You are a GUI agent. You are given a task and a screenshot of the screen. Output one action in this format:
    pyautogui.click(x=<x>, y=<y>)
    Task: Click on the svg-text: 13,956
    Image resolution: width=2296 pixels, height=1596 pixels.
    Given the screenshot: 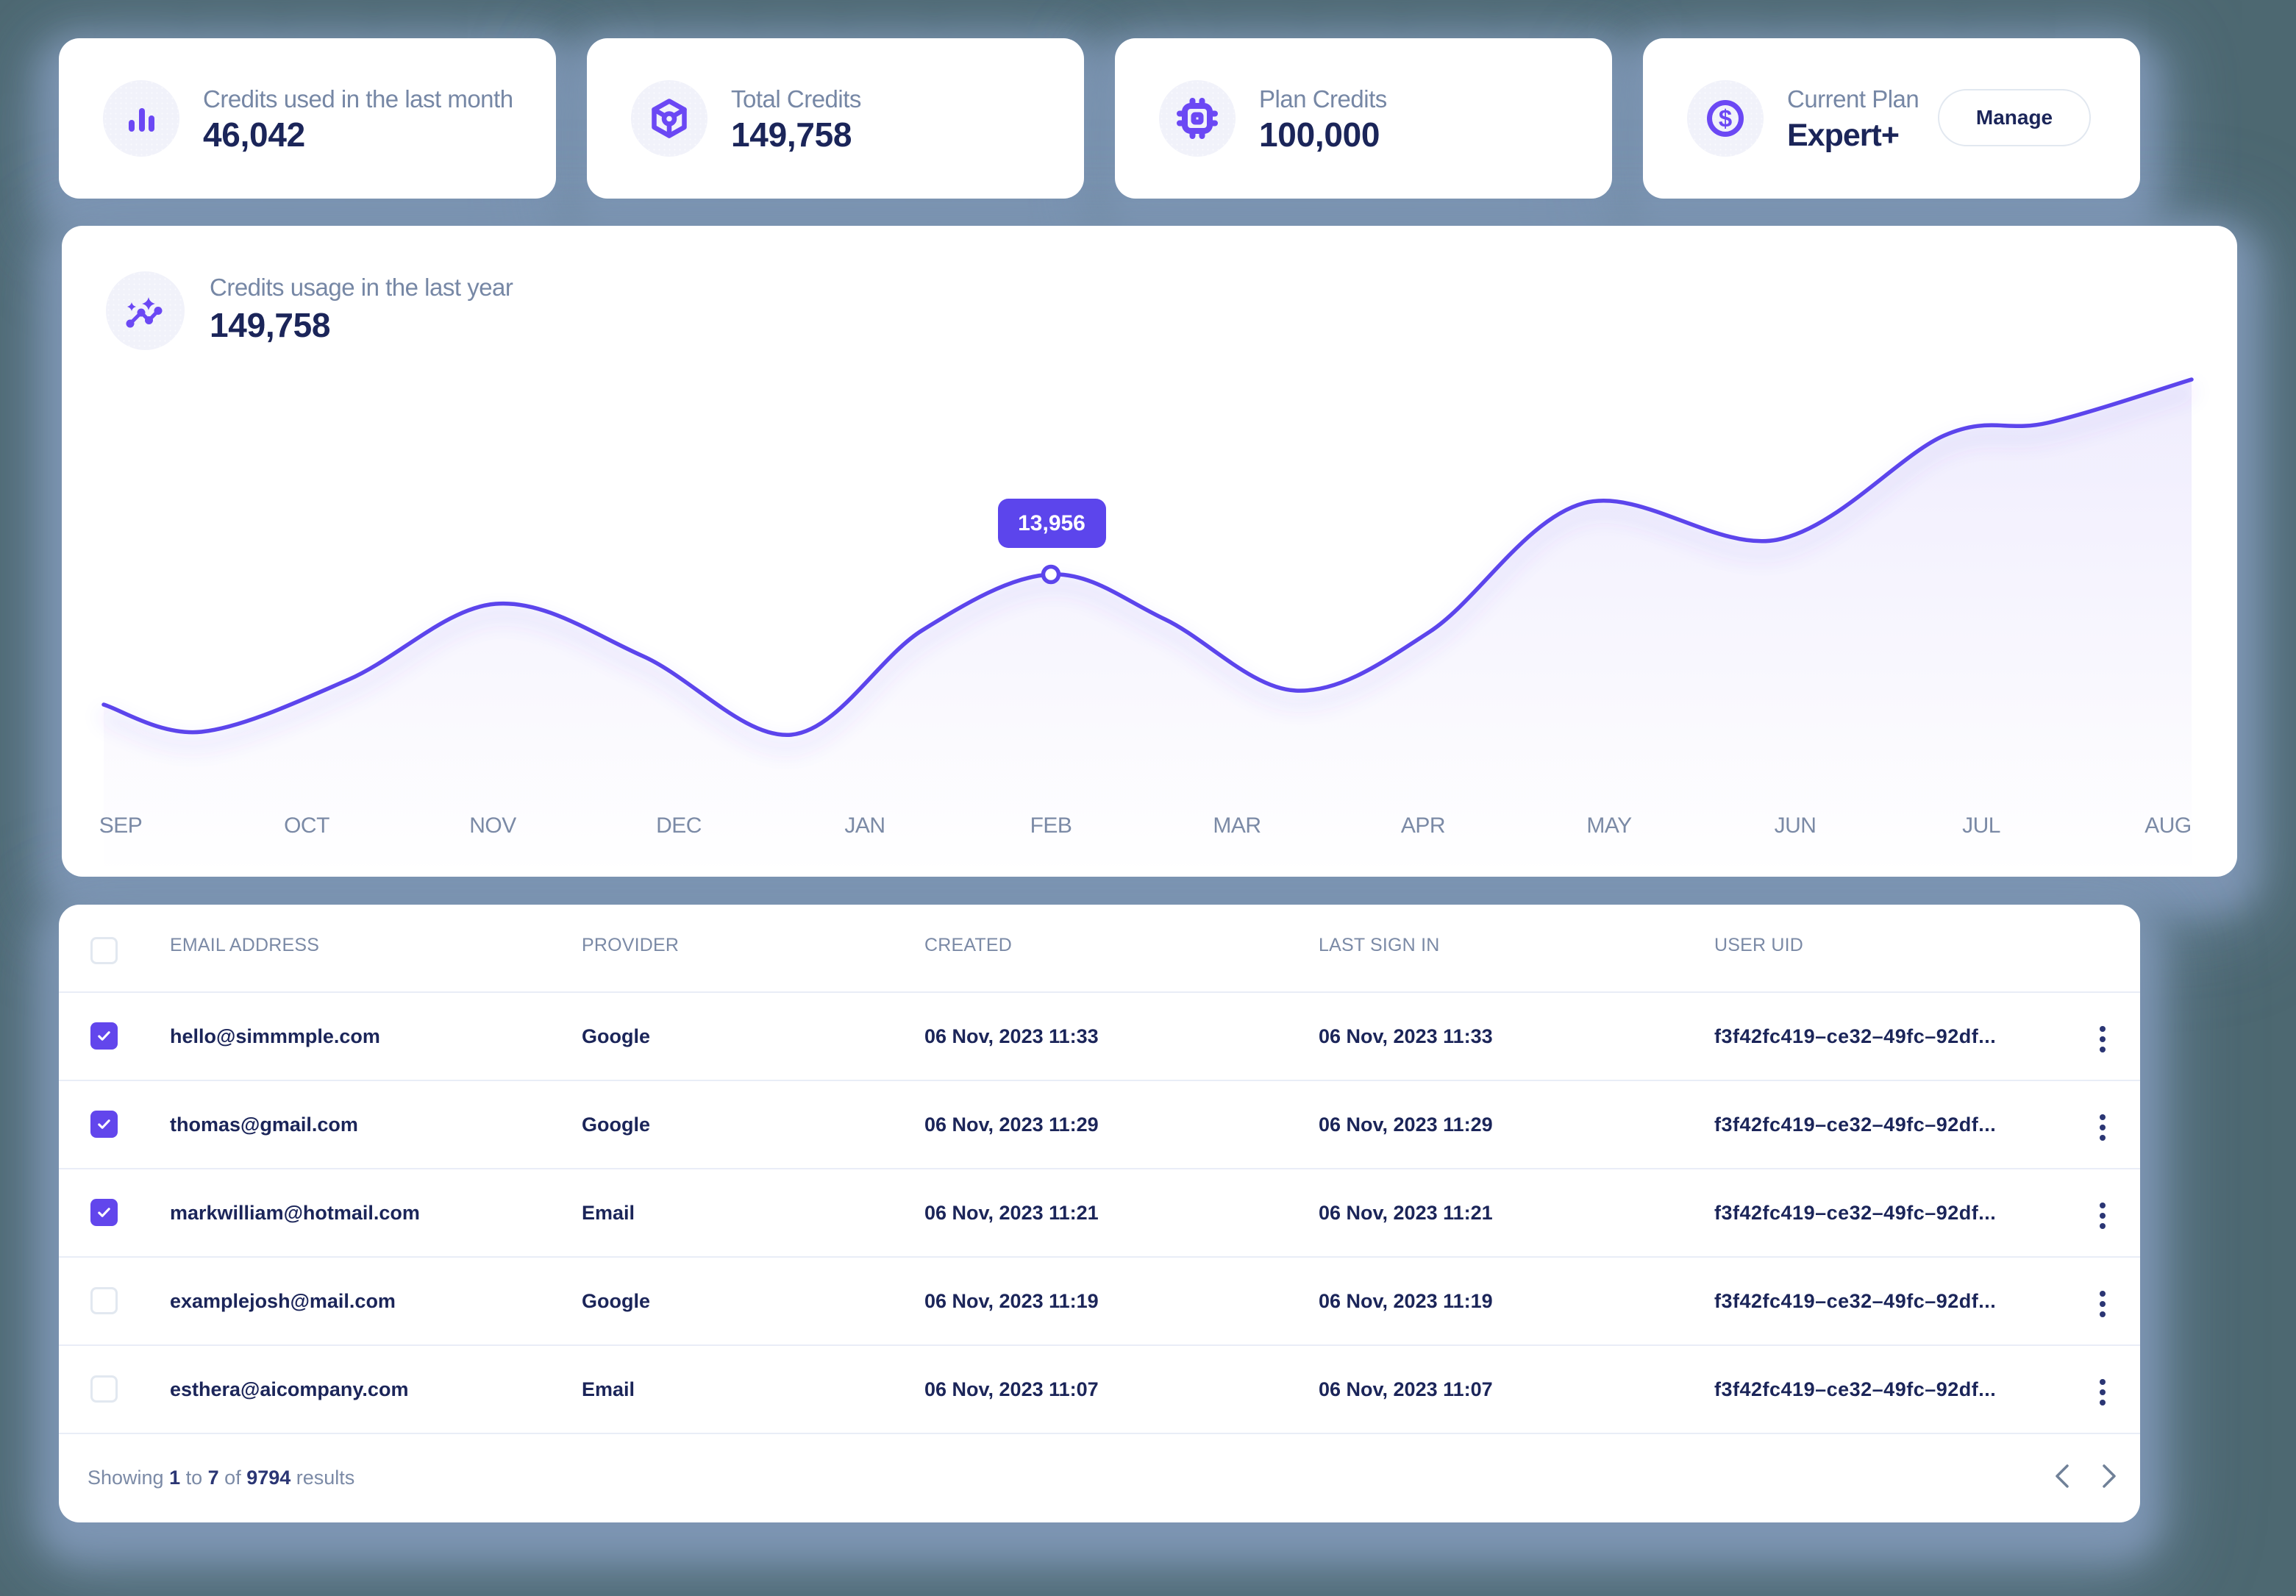 What is the action you would take?
    pyautogui.click(x=1051, y=523)
    